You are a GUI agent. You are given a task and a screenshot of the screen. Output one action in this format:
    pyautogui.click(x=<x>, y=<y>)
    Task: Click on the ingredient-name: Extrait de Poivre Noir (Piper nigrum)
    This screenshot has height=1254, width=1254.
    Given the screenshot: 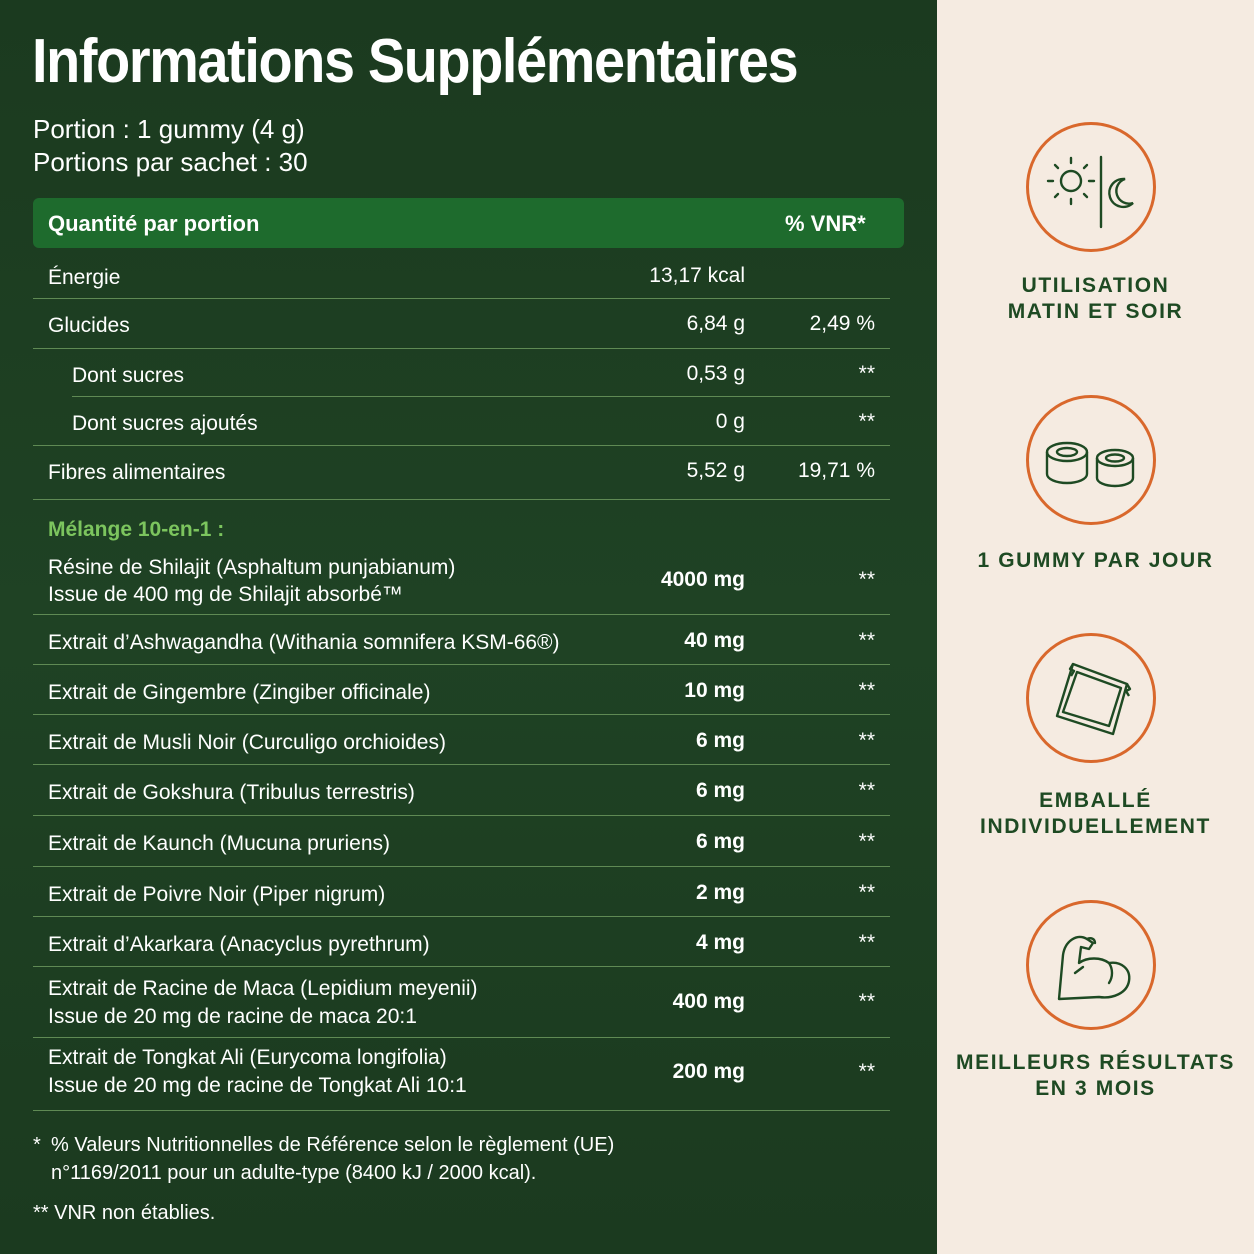 What is the action you would take?
    pyautogui.click(x=217, y=894)
    